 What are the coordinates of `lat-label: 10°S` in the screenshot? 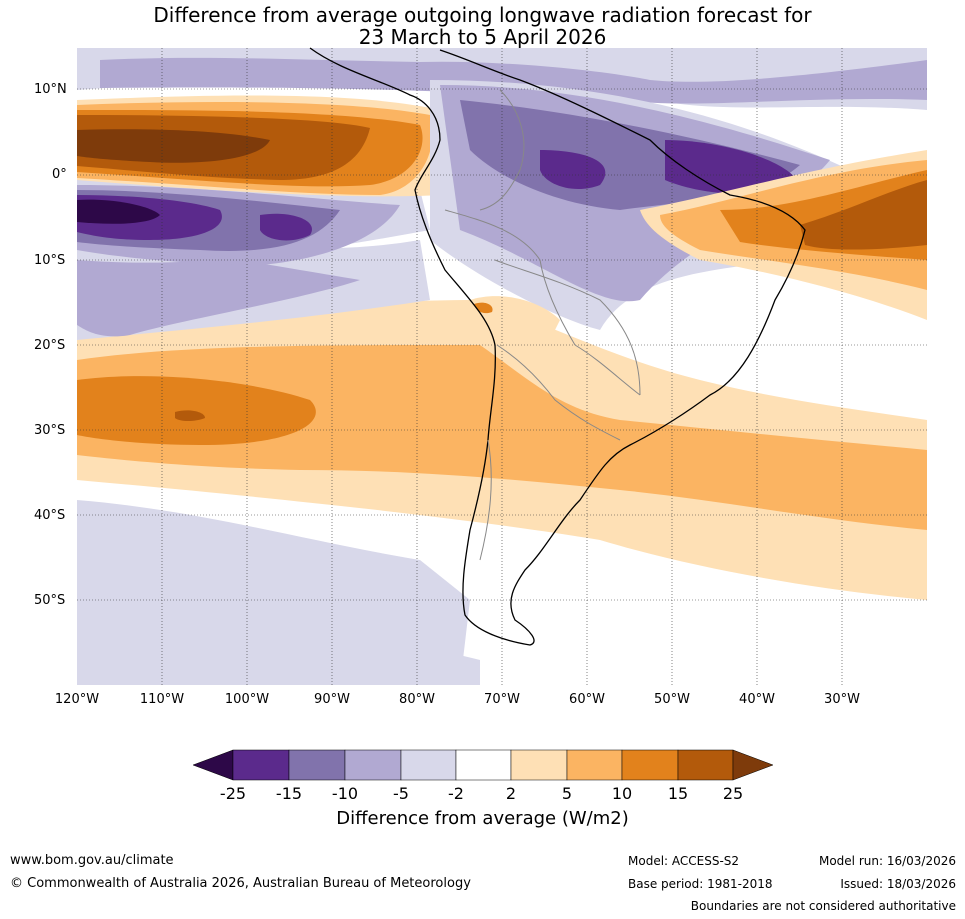 It's located at (50, 260).